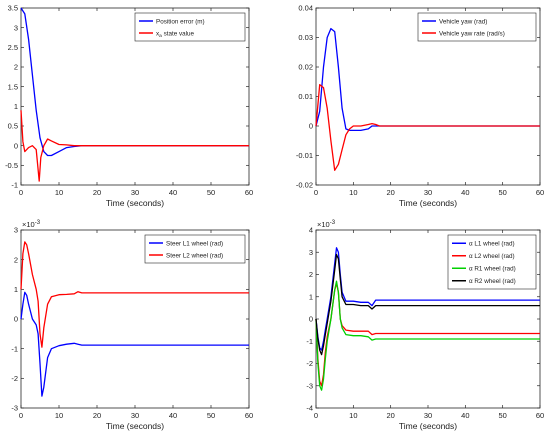 Image resolution: width=550 pixels, height=437 pixels. What do you see at coordinates (304, 155) in the screenshot?
I see `y-tick-label: -0.01` at bounding box center [304, 155].